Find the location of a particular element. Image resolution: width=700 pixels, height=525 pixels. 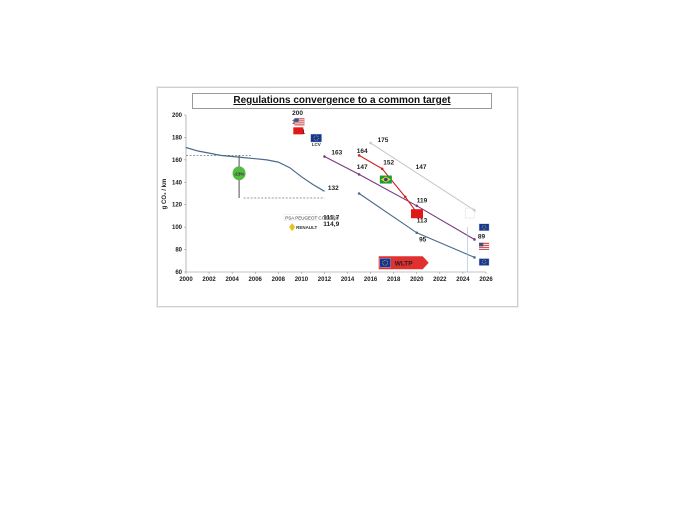

wltp-label: WLTP is located at coordinates (404, 263).